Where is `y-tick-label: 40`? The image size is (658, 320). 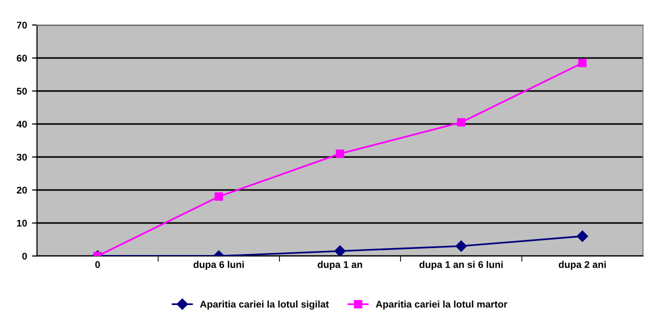
y-tick-label: 40 is located at coordinates (21, 124).